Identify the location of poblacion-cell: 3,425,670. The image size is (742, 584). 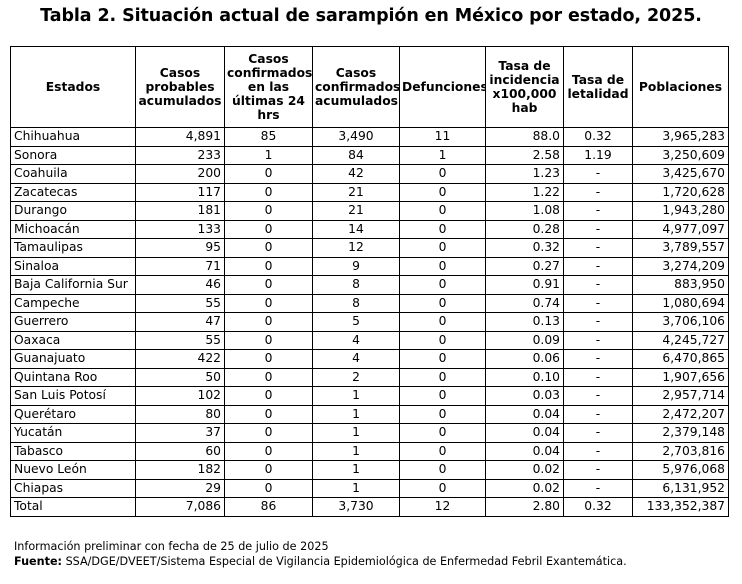
(680, 174).